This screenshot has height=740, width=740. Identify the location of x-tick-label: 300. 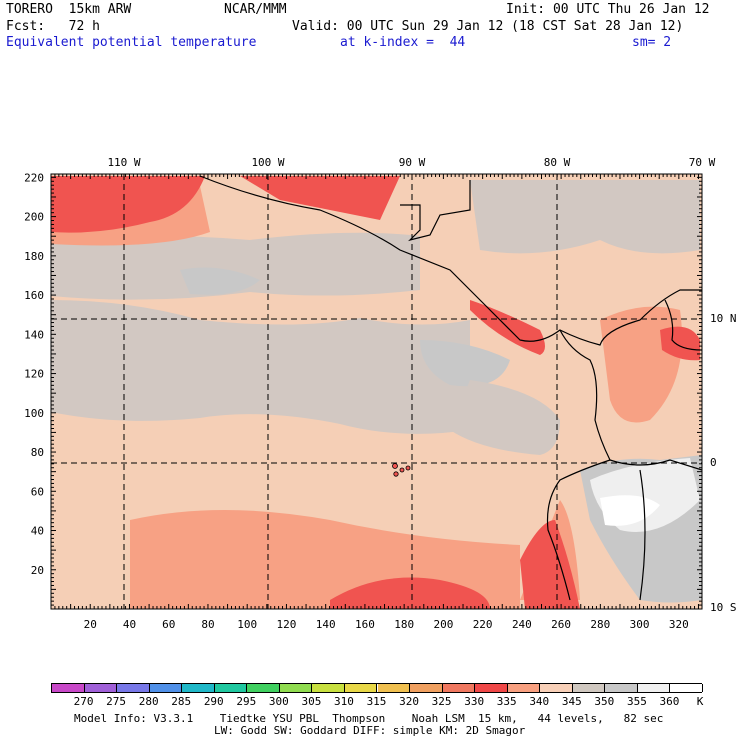
(640, 624).